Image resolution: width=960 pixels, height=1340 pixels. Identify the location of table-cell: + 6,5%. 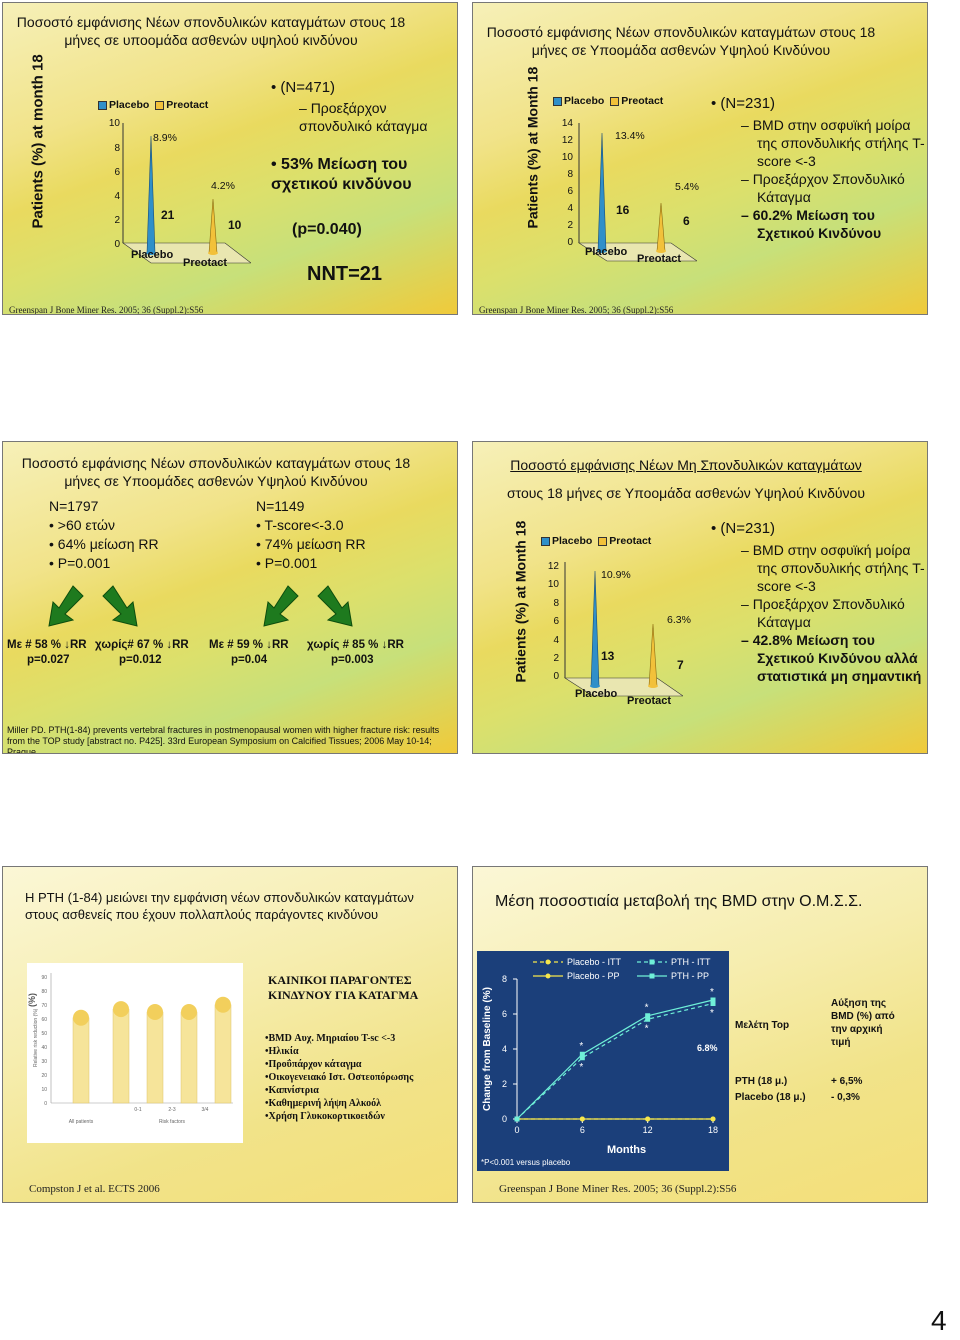
(847, 1081).